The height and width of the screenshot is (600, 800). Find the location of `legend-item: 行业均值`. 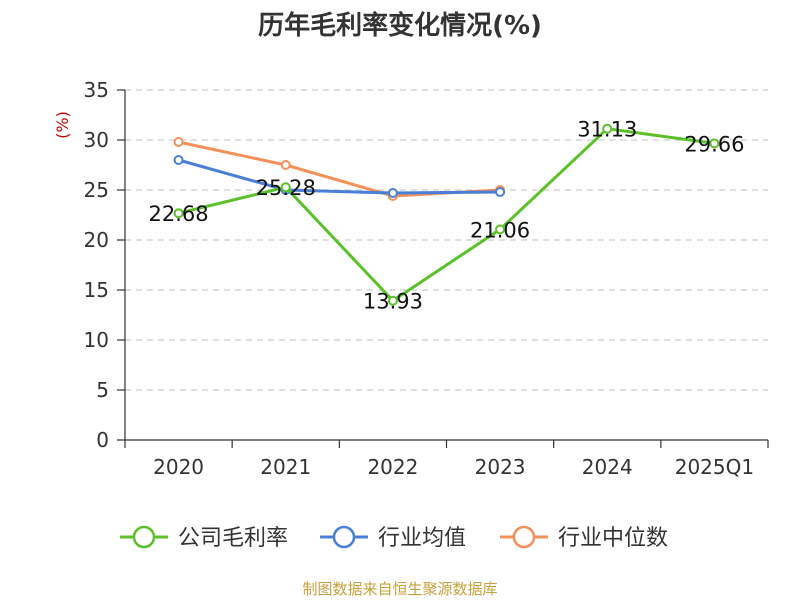

legend-item: 行业均值 is located at coordinates (393, 538).